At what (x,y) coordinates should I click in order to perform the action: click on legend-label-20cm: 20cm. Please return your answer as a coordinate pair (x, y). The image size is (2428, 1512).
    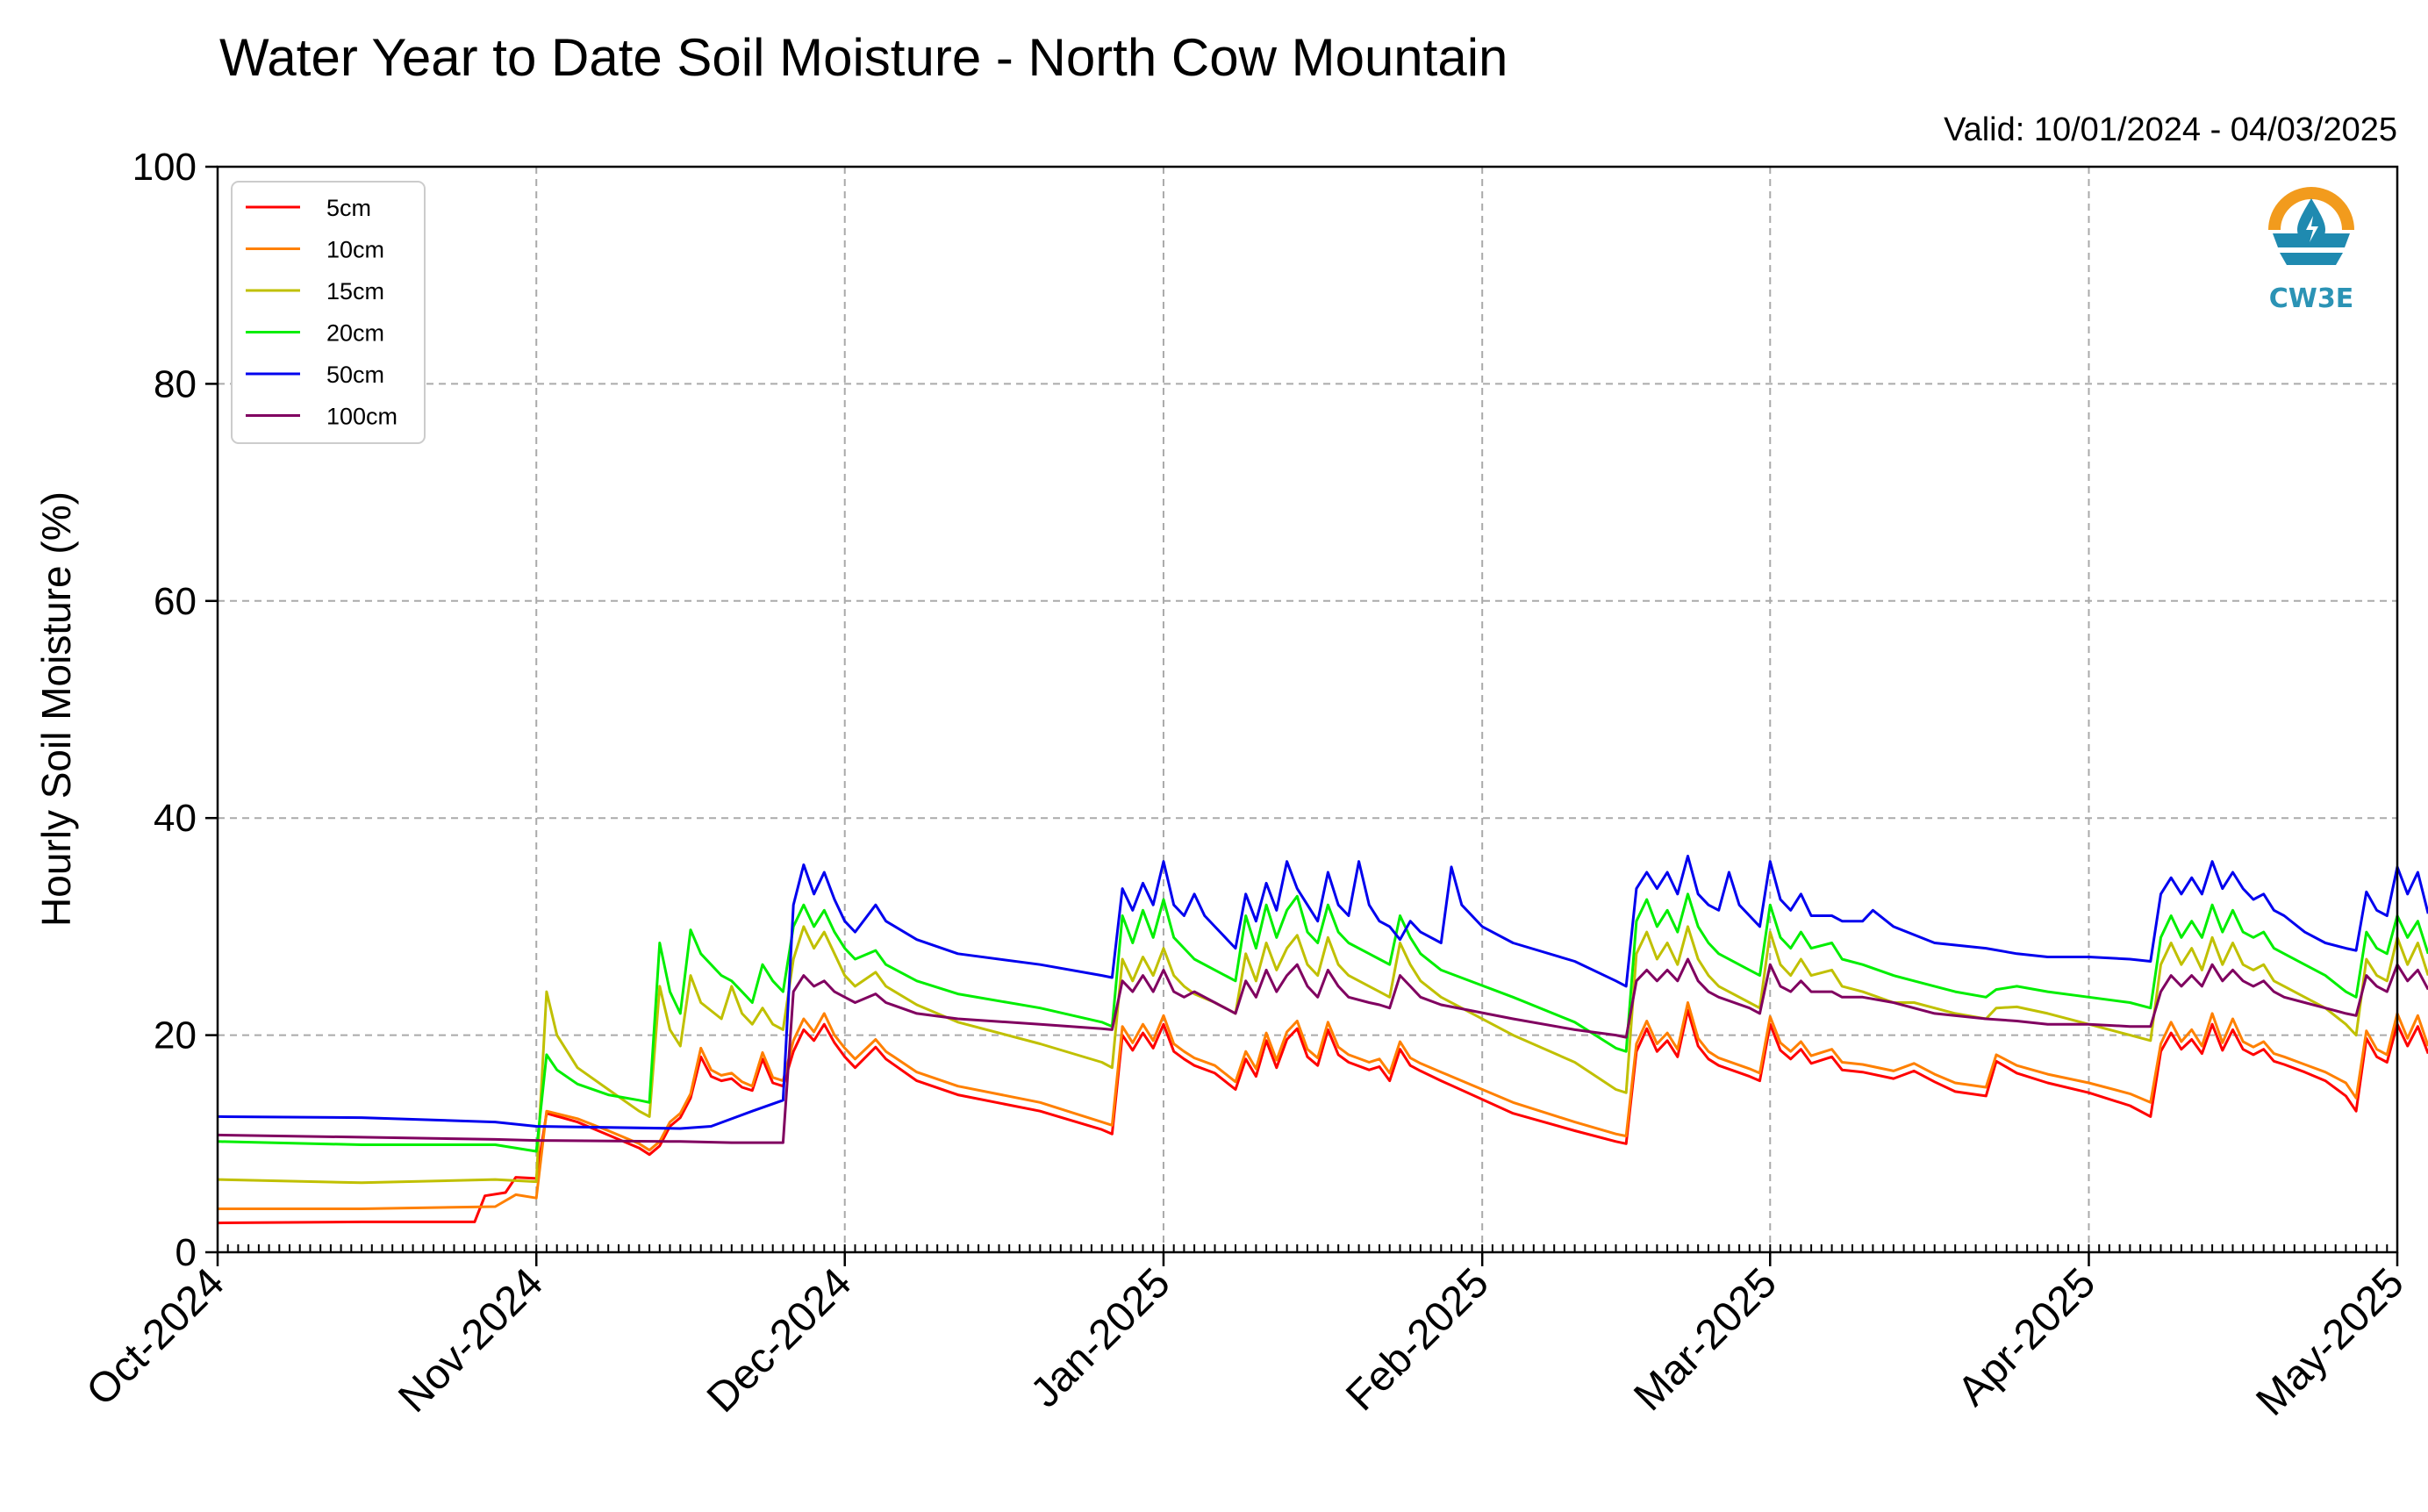
    Looking at the image, I should click on (355, 334).